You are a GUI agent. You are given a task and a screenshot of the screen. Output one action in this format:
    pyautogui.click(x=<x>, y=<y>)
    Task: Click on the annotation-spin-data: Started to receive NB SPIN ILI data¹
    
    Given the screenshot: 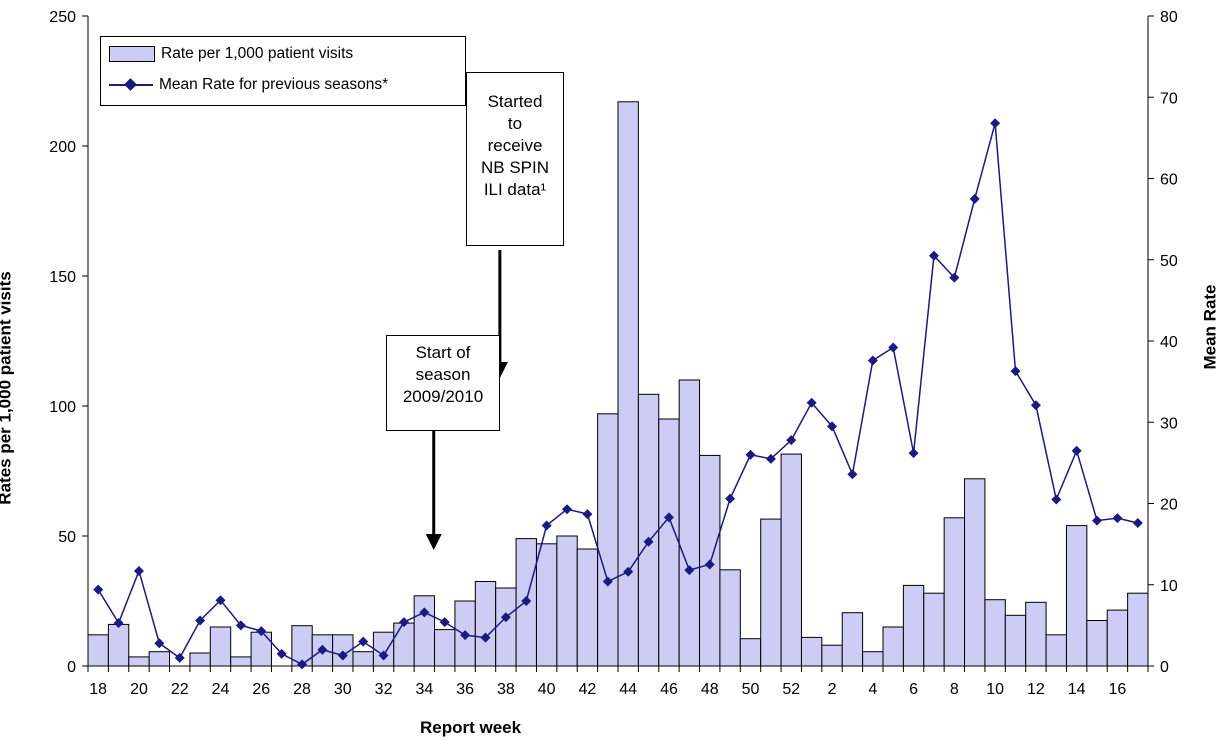 What is the action you would take?
    pyautogui.click(x=515, y=159)
    